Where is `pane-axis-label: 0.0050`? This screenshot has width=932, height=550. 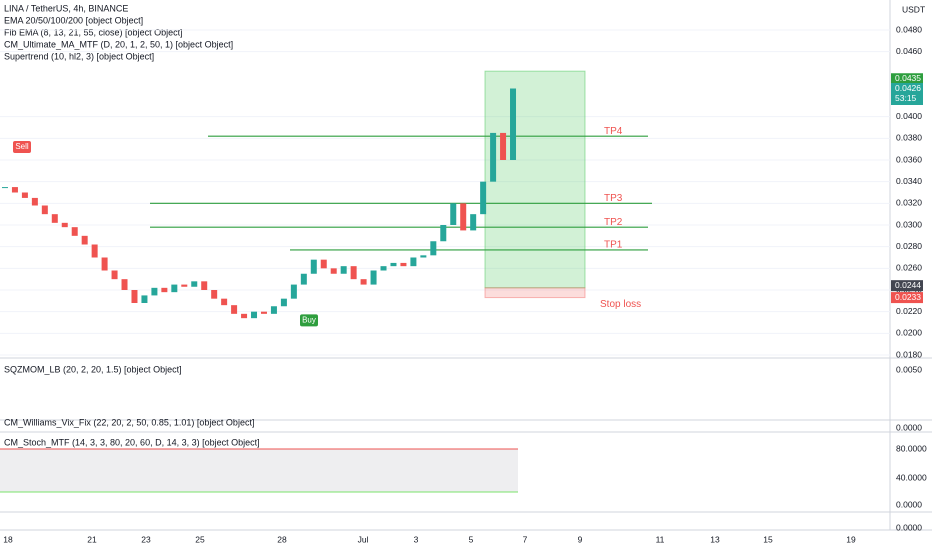 pane-axis-label: 0.0050 is located at coordinates (909, 369).